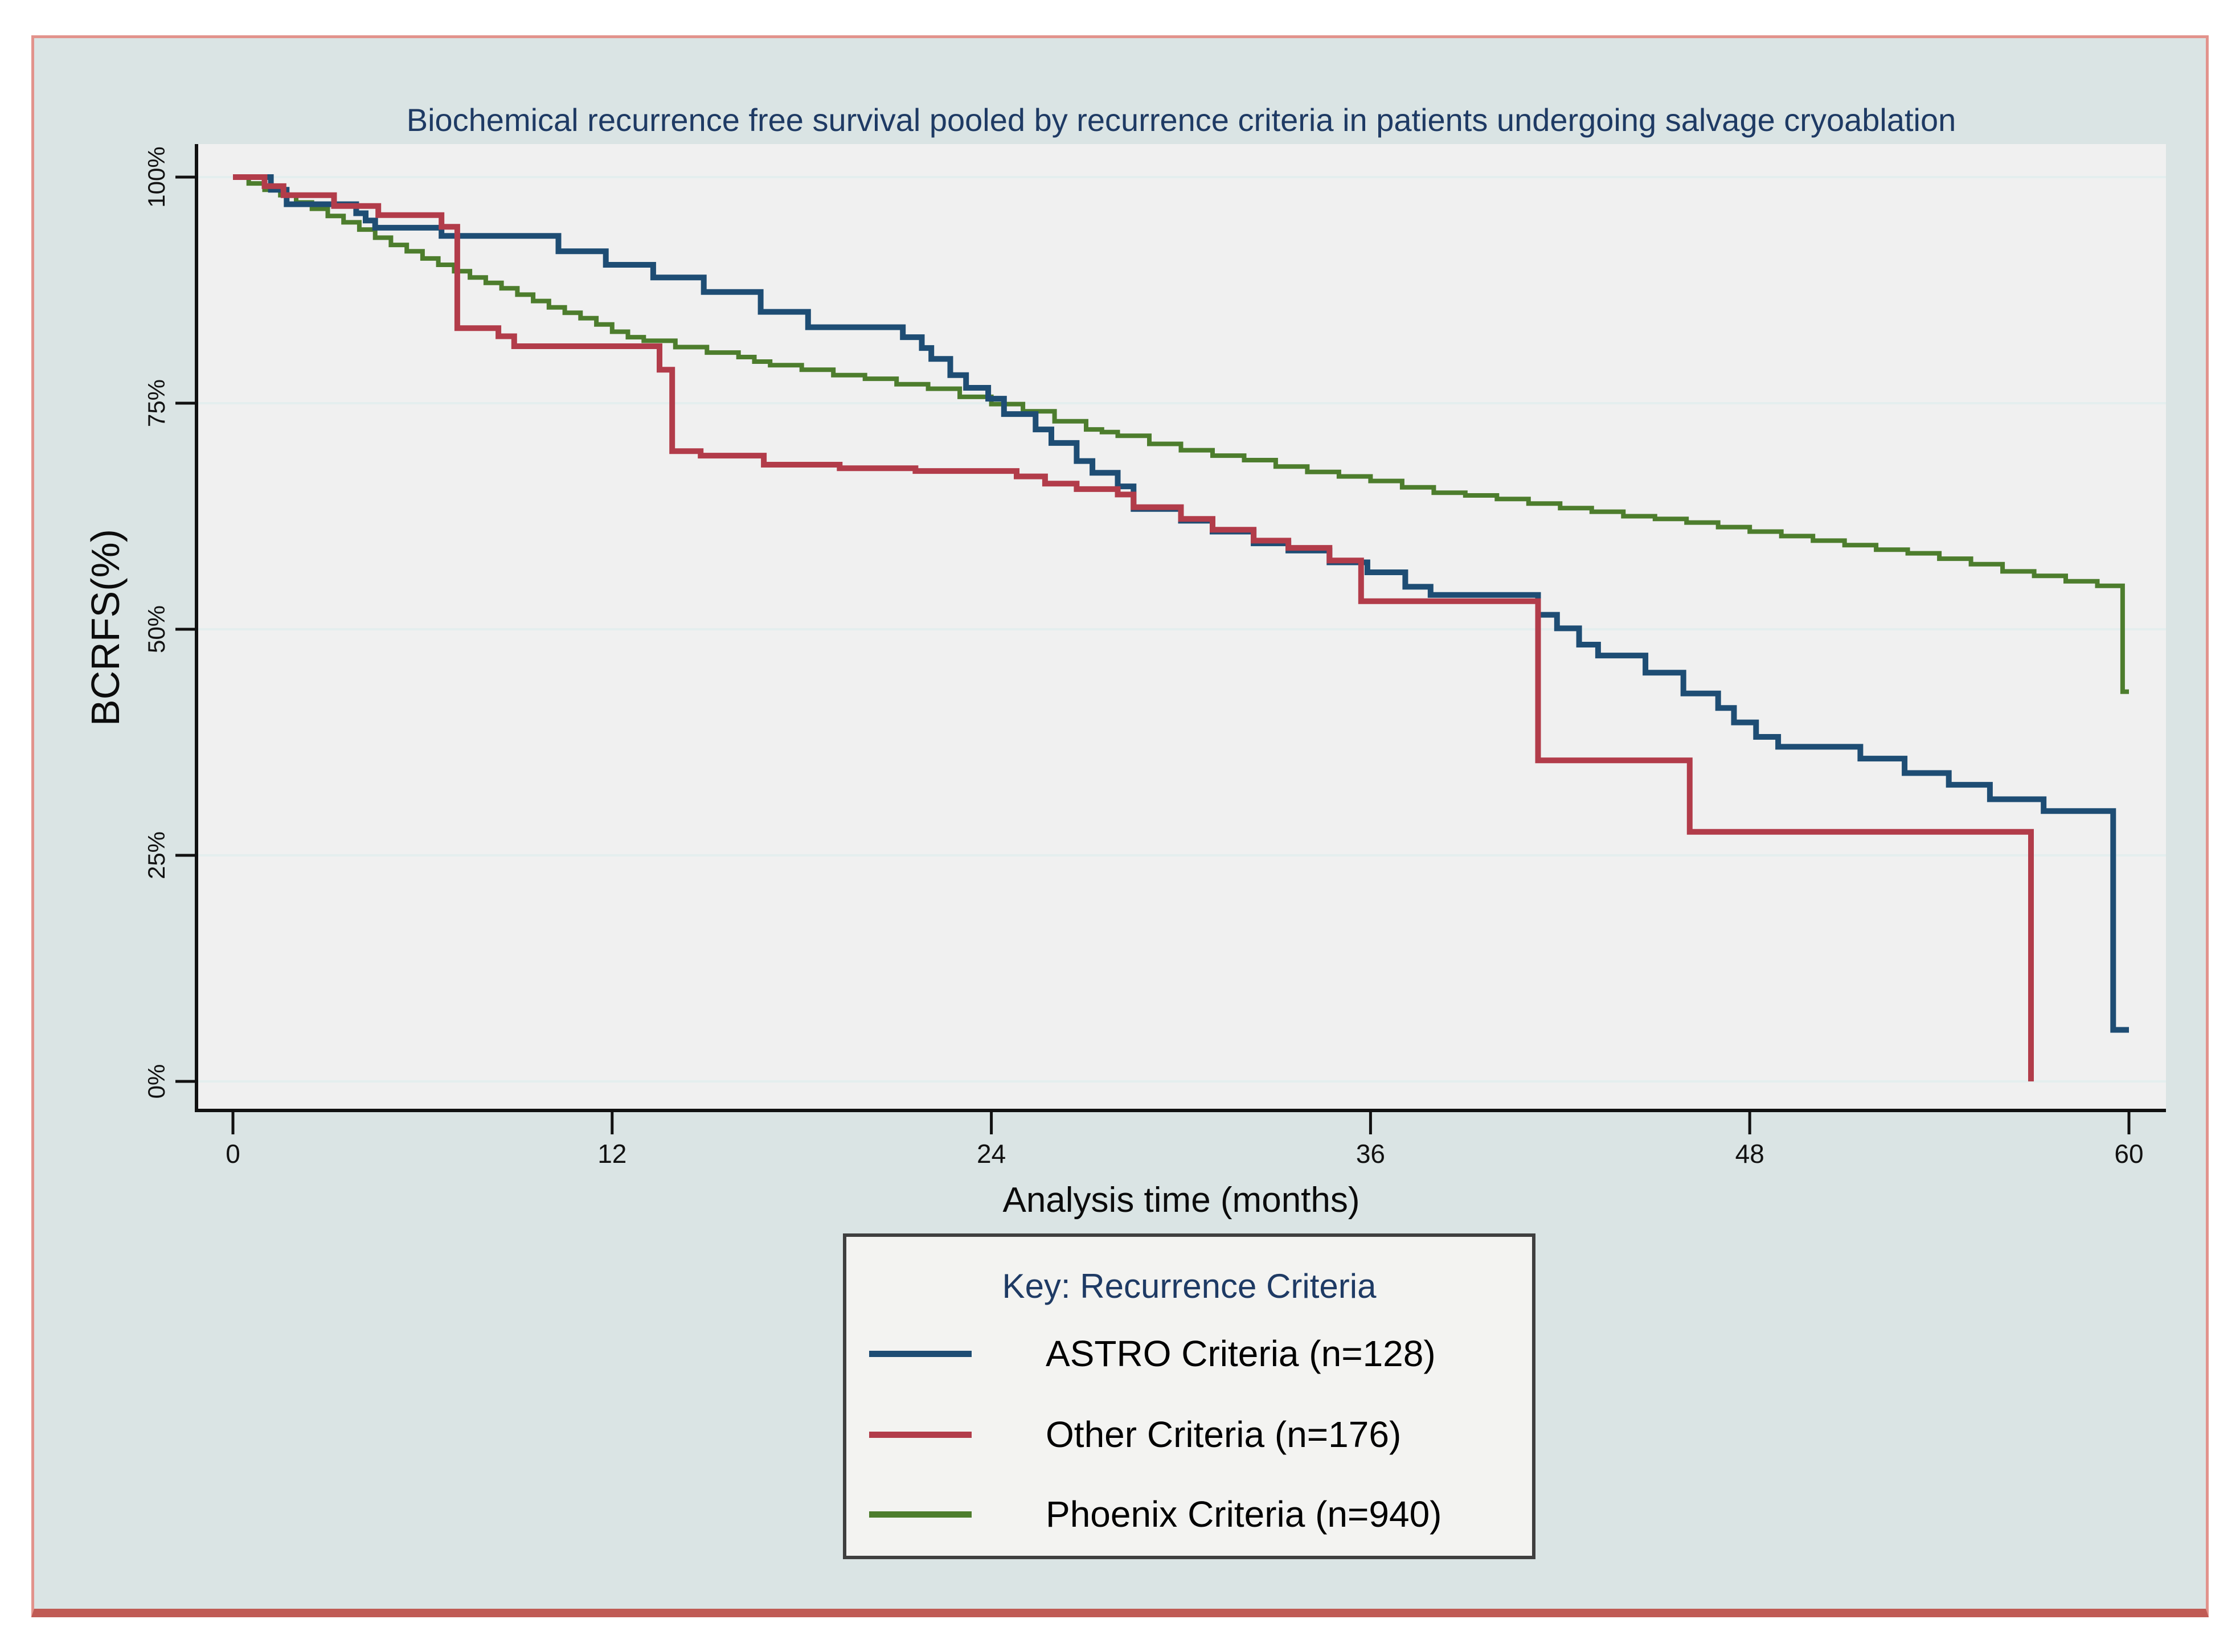  I want to click on y-tick-label-75: 75%, so click(156, 403).